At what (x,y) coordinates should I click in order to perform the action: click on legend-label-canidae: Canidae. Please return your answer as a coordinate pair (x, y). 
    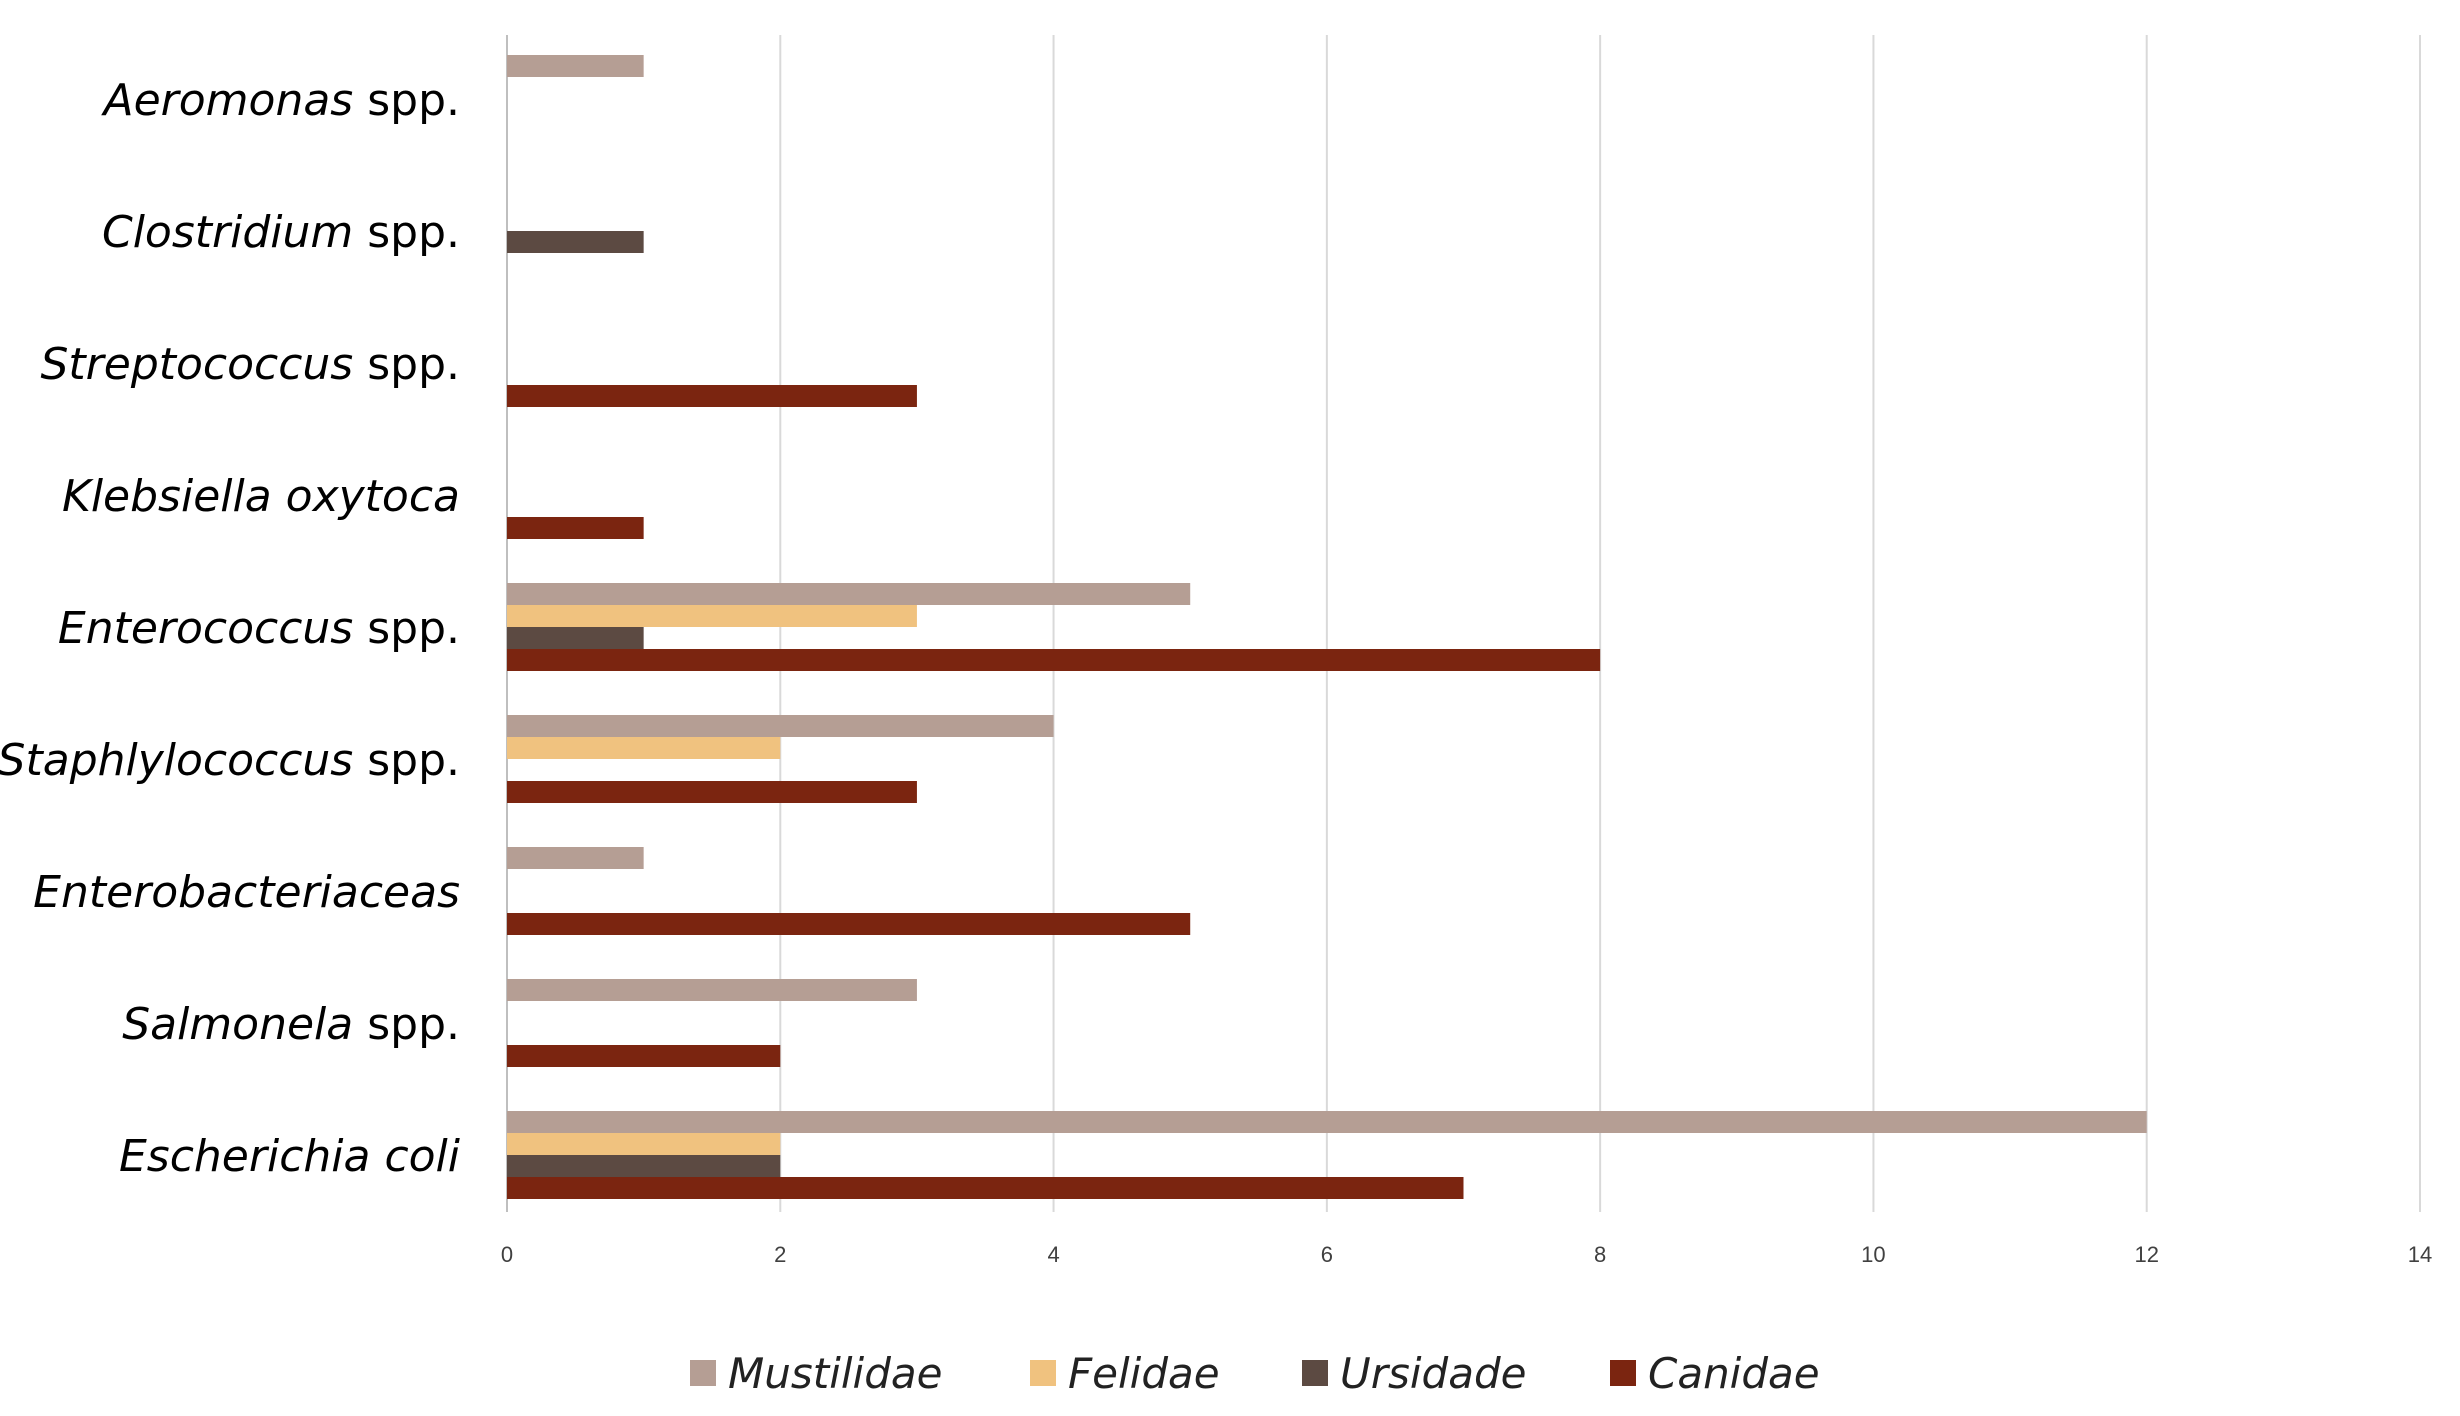
    Looking at the image, I should click on (1734, 1373).